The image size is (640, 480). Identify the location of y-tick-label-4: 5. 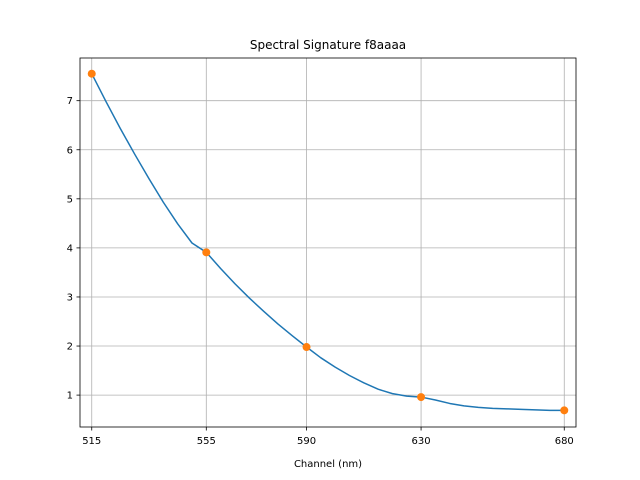
(70, 199).